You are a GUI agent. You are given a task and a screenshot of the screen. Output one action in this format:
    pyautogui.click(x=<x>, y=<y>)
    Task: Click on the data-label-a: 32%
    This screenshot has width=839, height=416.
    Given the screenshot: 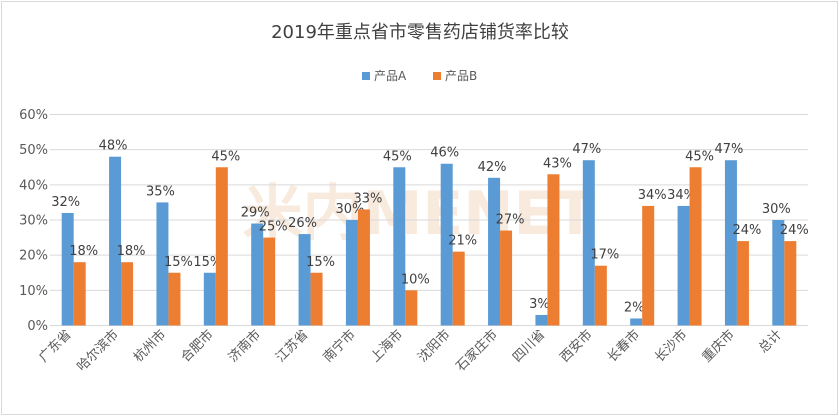 What is the action you would take?
    pyautogui.click(x=65, y=202)
    